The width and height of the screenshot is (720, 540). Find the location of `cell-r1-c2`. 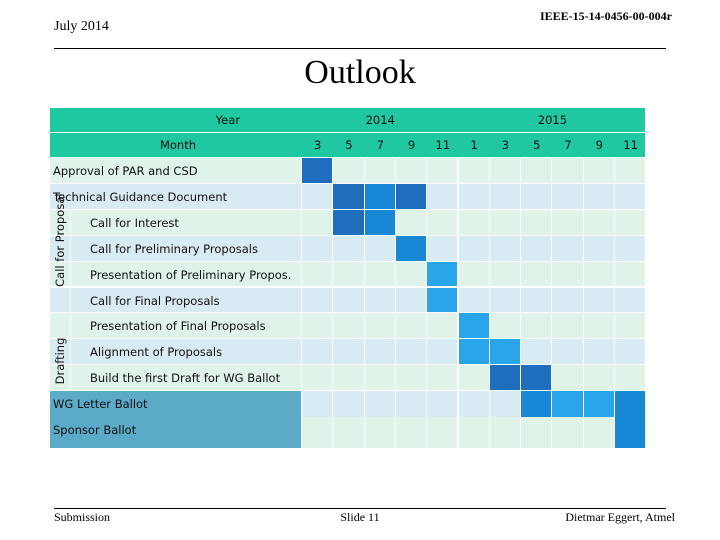

cell-r1-c2 is located at coordinates (380, 196).